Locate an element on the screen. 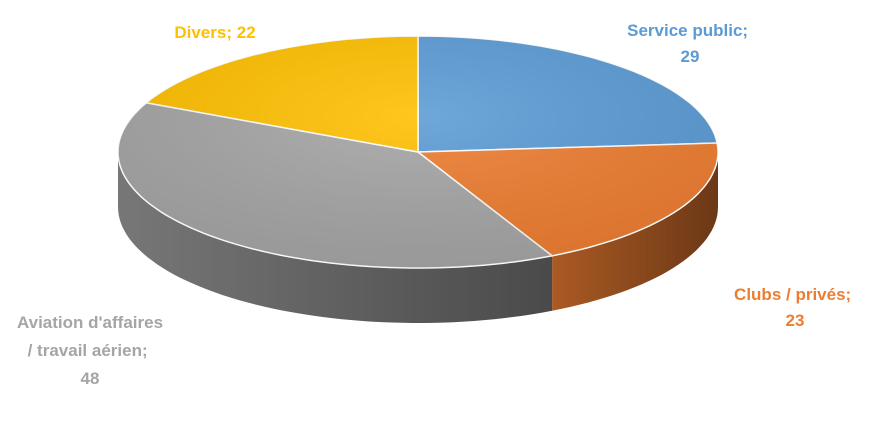  label-part: 48 is located at coordinates (90, 378).